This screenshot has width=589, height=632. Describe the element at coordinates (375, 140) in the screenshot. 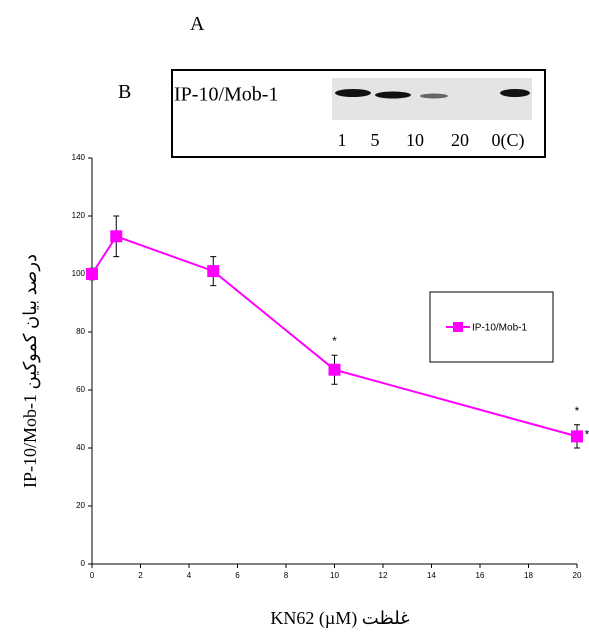

I see `lane-label: 5` at that location.